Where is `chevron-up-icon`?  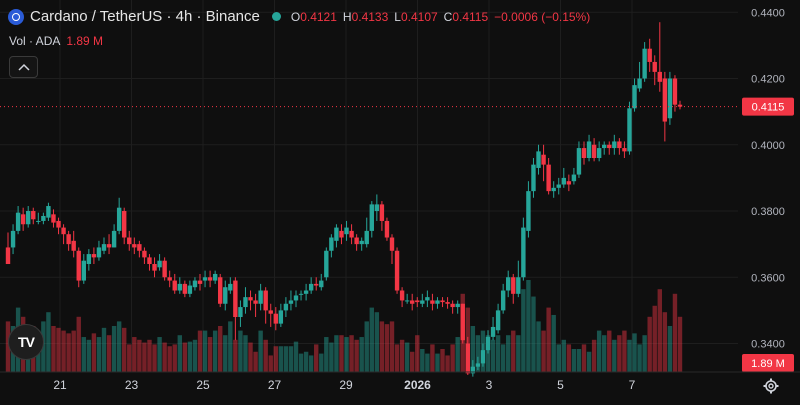
chevron-up-icon is located at coordinates (23, 67).